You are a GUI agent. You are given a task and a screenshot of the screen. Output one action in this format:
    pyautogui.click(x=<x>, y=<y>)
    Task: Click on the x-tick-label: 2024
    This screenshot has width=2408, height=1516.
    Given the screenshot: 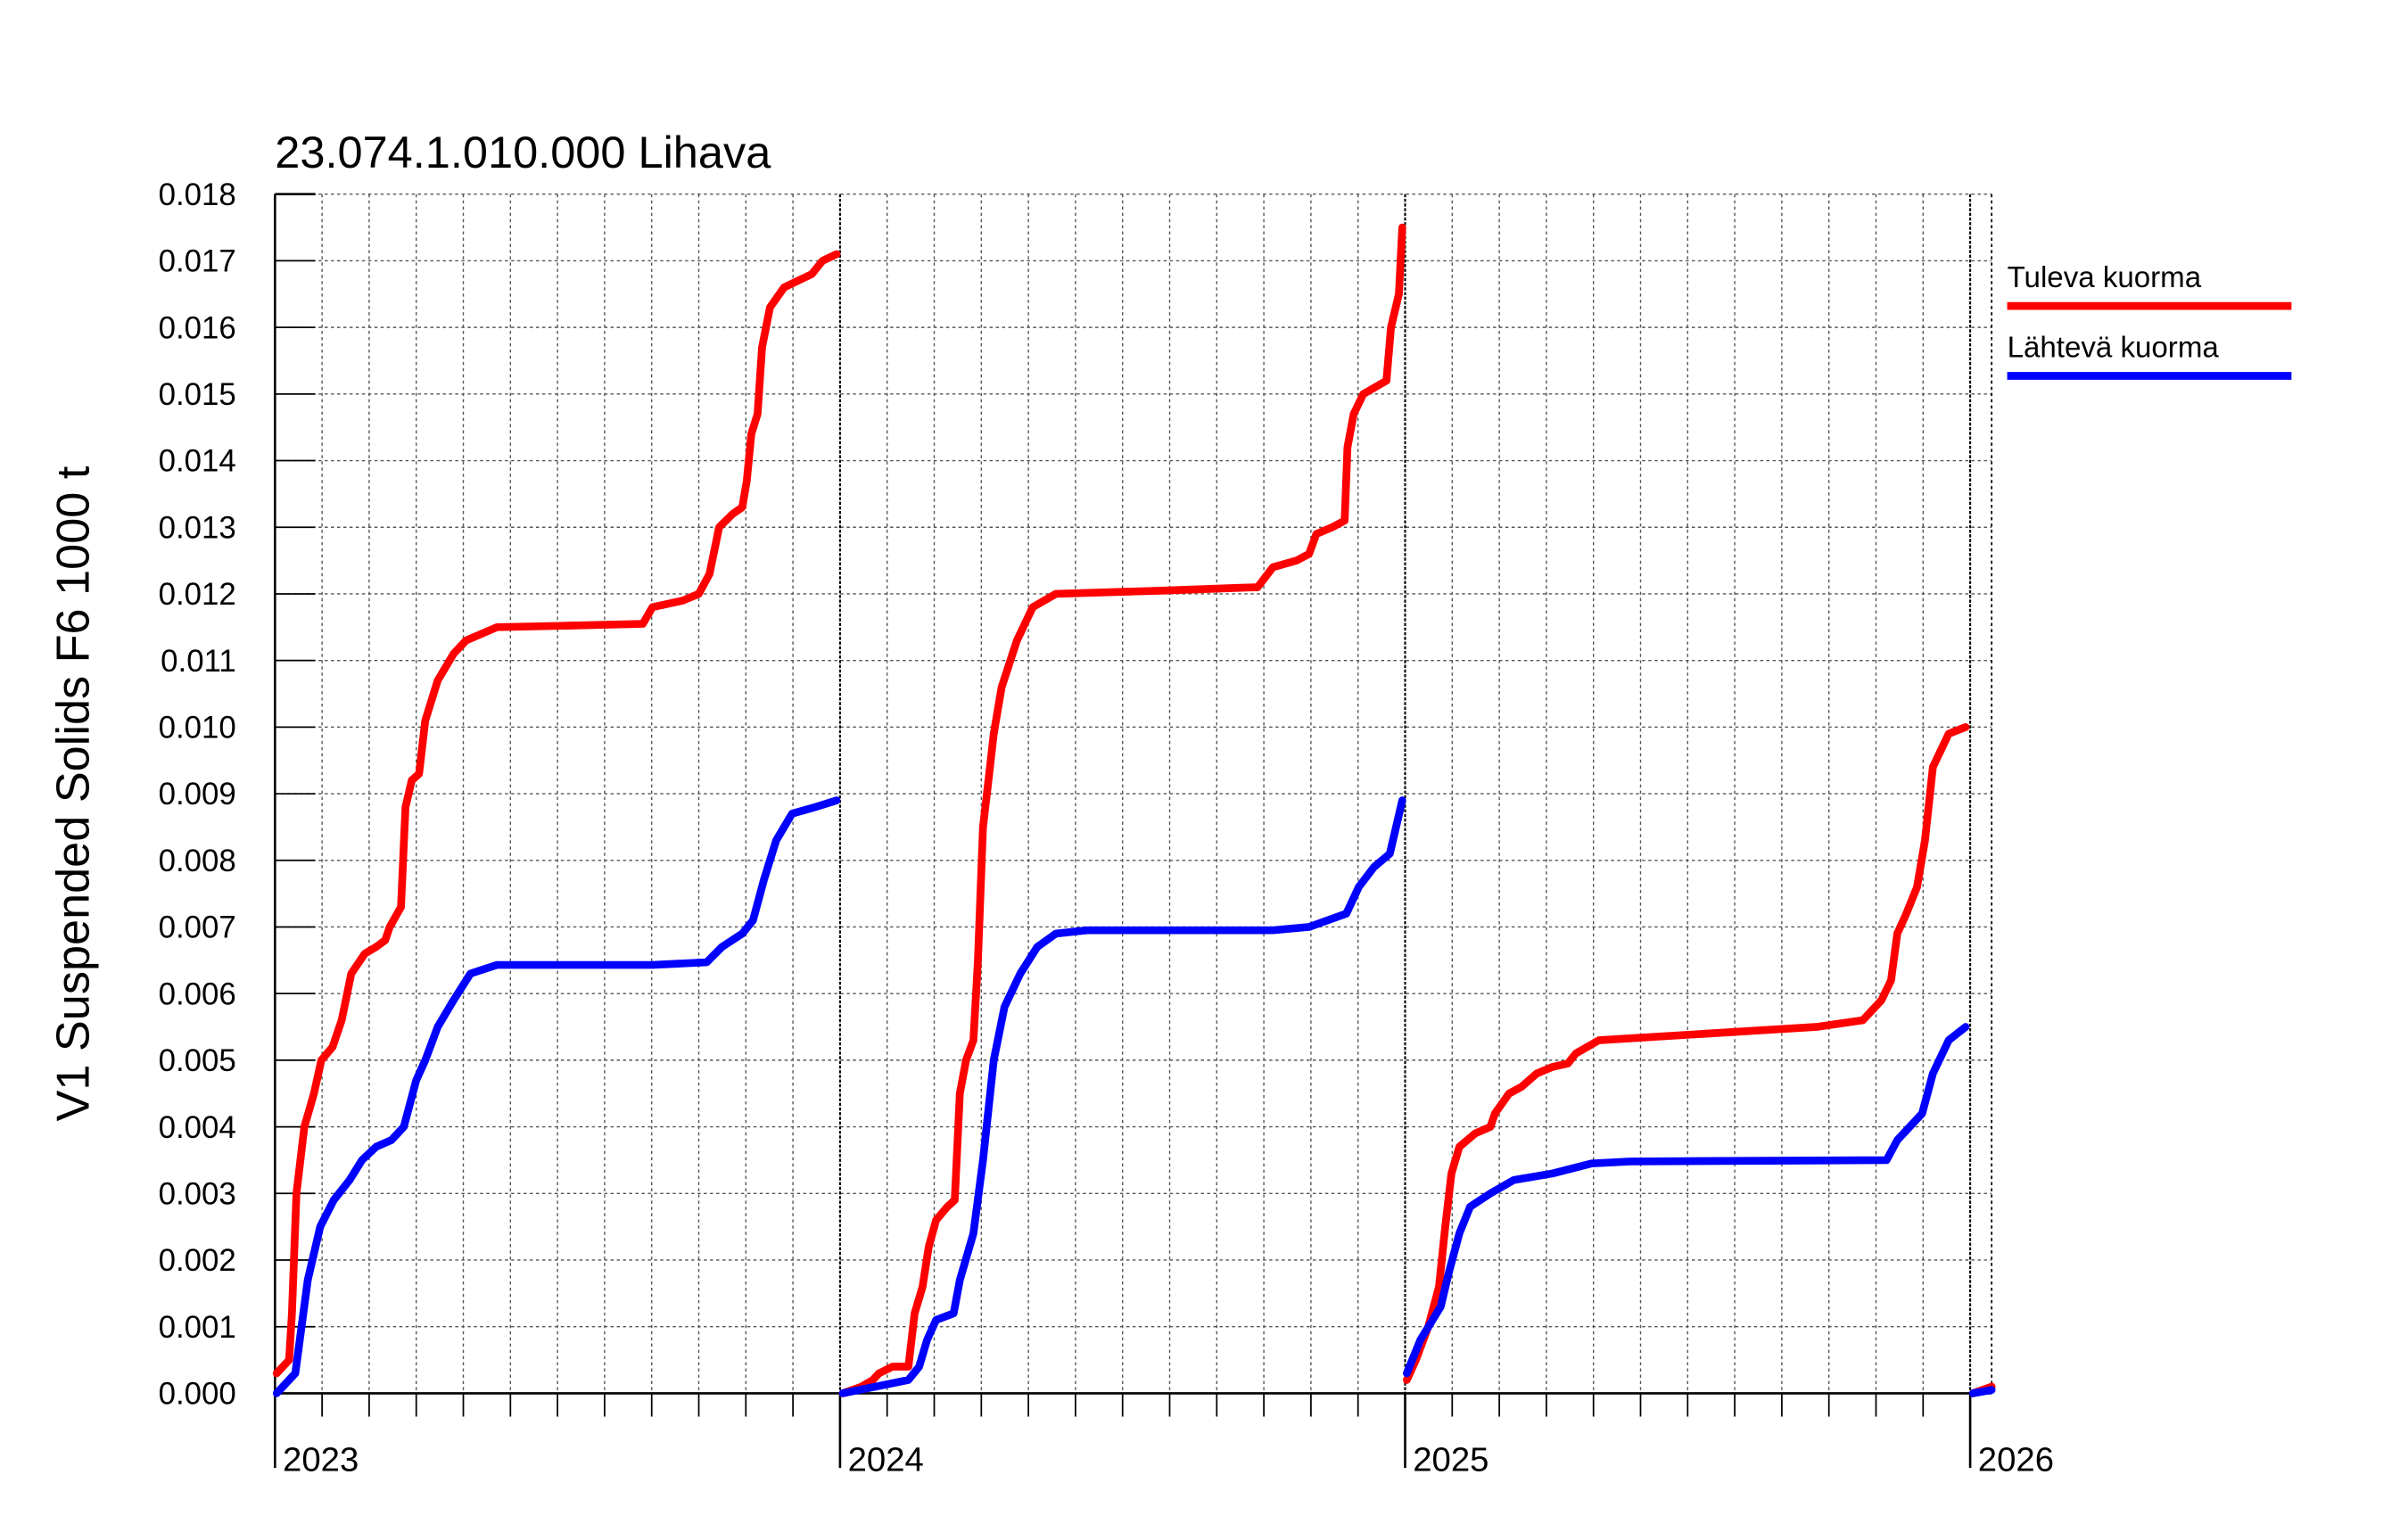 What is the action you would take?
    pyautogui.click(x=886, y=1459)
    